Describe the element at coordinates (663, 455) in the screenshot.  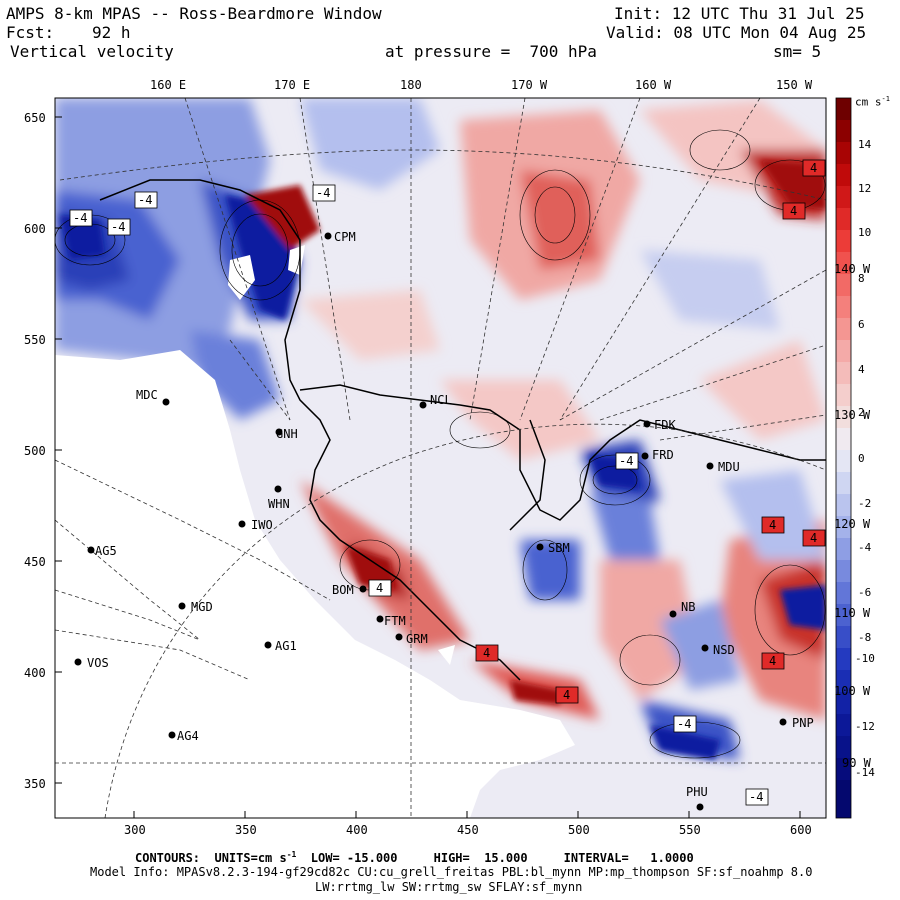
I see `station-label: FRD` at that location.